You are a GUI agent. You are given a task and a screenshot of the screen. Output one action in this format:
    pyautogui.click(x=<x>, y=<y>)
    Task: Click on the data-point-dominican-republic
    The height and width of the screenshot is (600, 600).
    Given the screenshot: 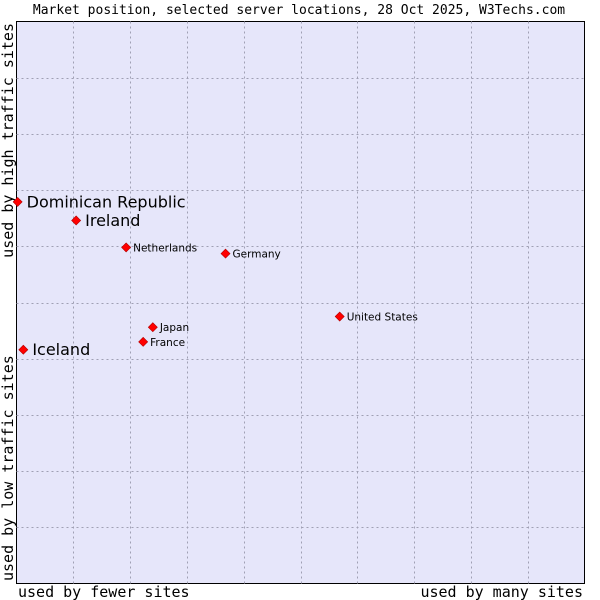 What is the action you would take?
    pyautogui.click(x=17, y=201)
    